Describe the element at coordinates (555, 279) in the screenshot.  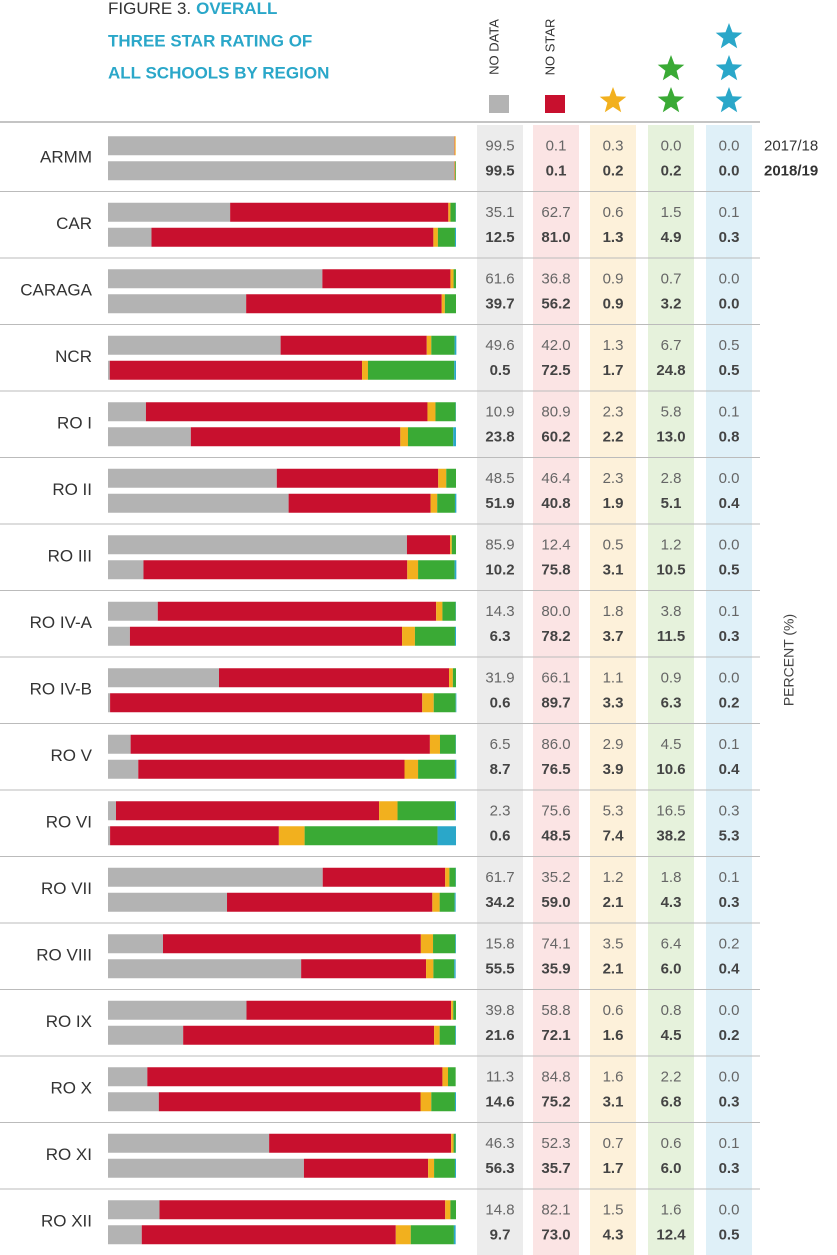
I see `value-label: 36.8` at that location.